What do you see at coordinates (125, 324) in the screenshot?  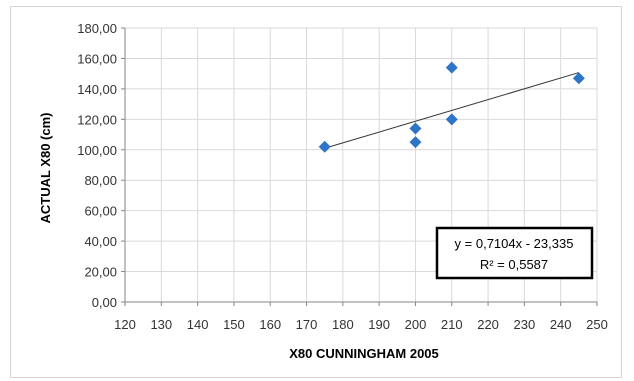 I see `x-tick-label: 120` at bounding box center [125, 324].